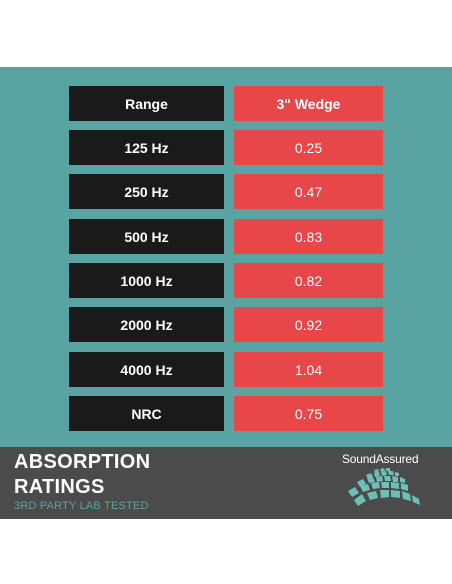  Describe the element at coordinates (308, 147) in the screenshot. I see `row-value-125: 0.25` at that location.